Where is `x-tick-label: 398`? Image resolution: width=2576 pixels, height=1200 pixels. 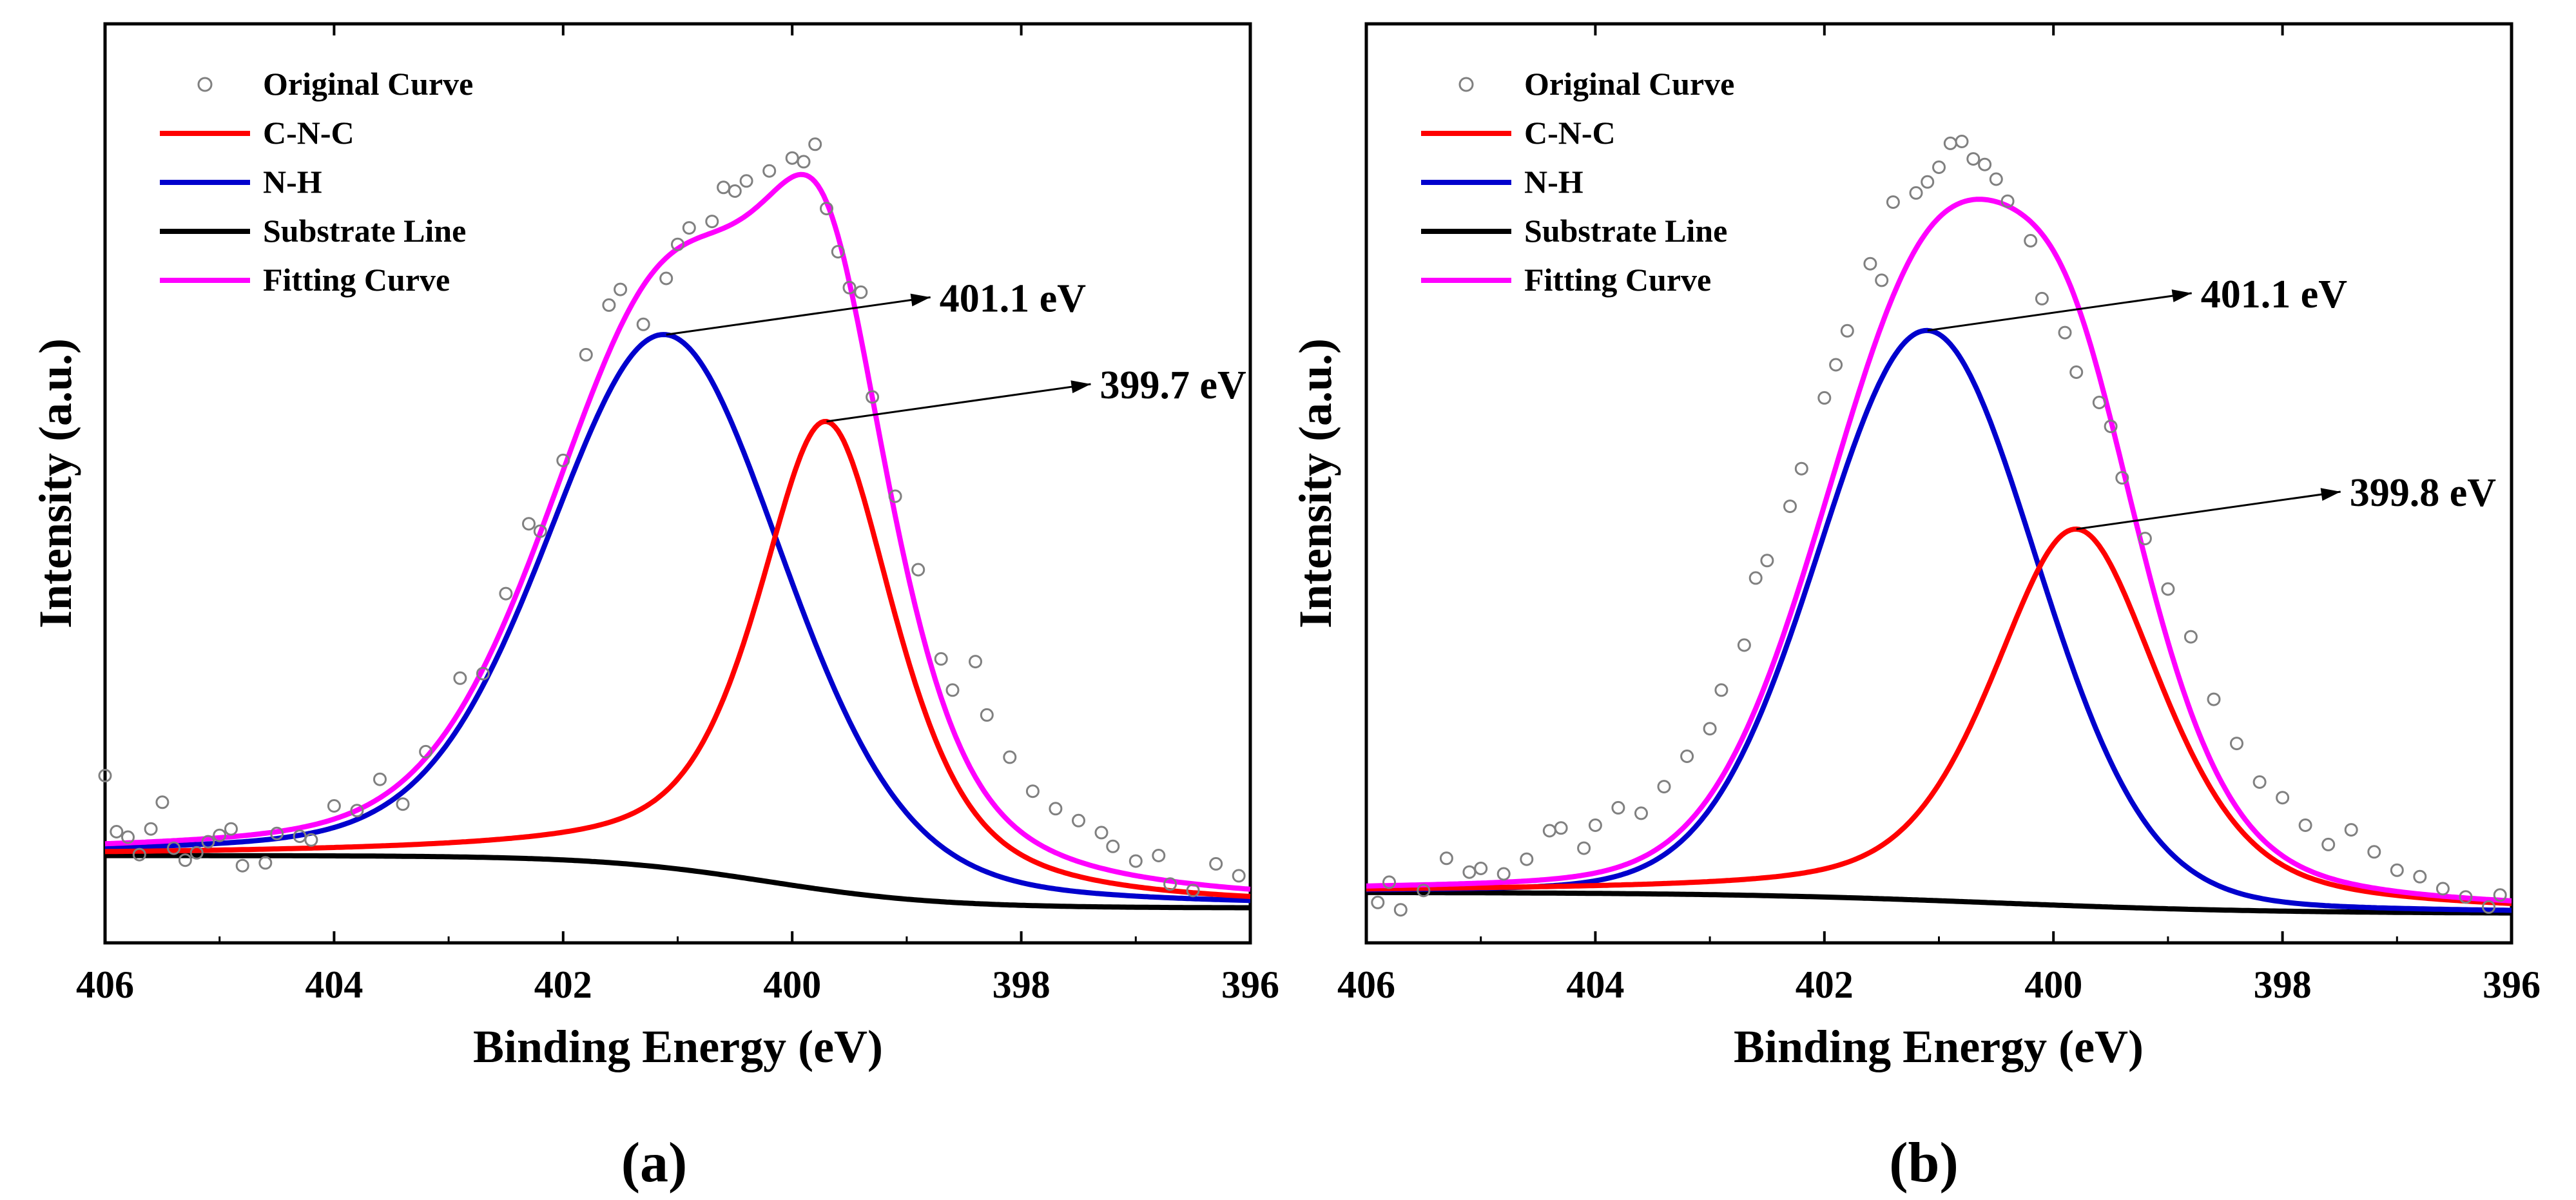
x-tick-label: 398 is located at coordinates (2283, 985).